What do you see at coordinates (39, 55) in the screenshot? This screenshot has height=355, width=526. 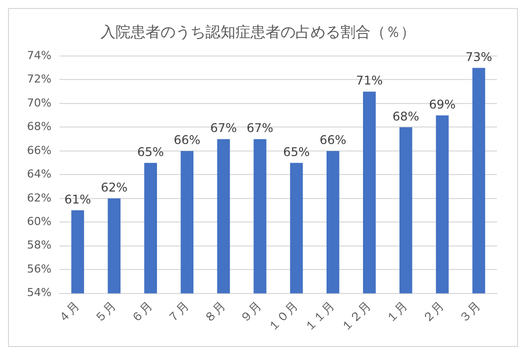 I see `y-tick-label: 74%` at bounding box center [39, 55].